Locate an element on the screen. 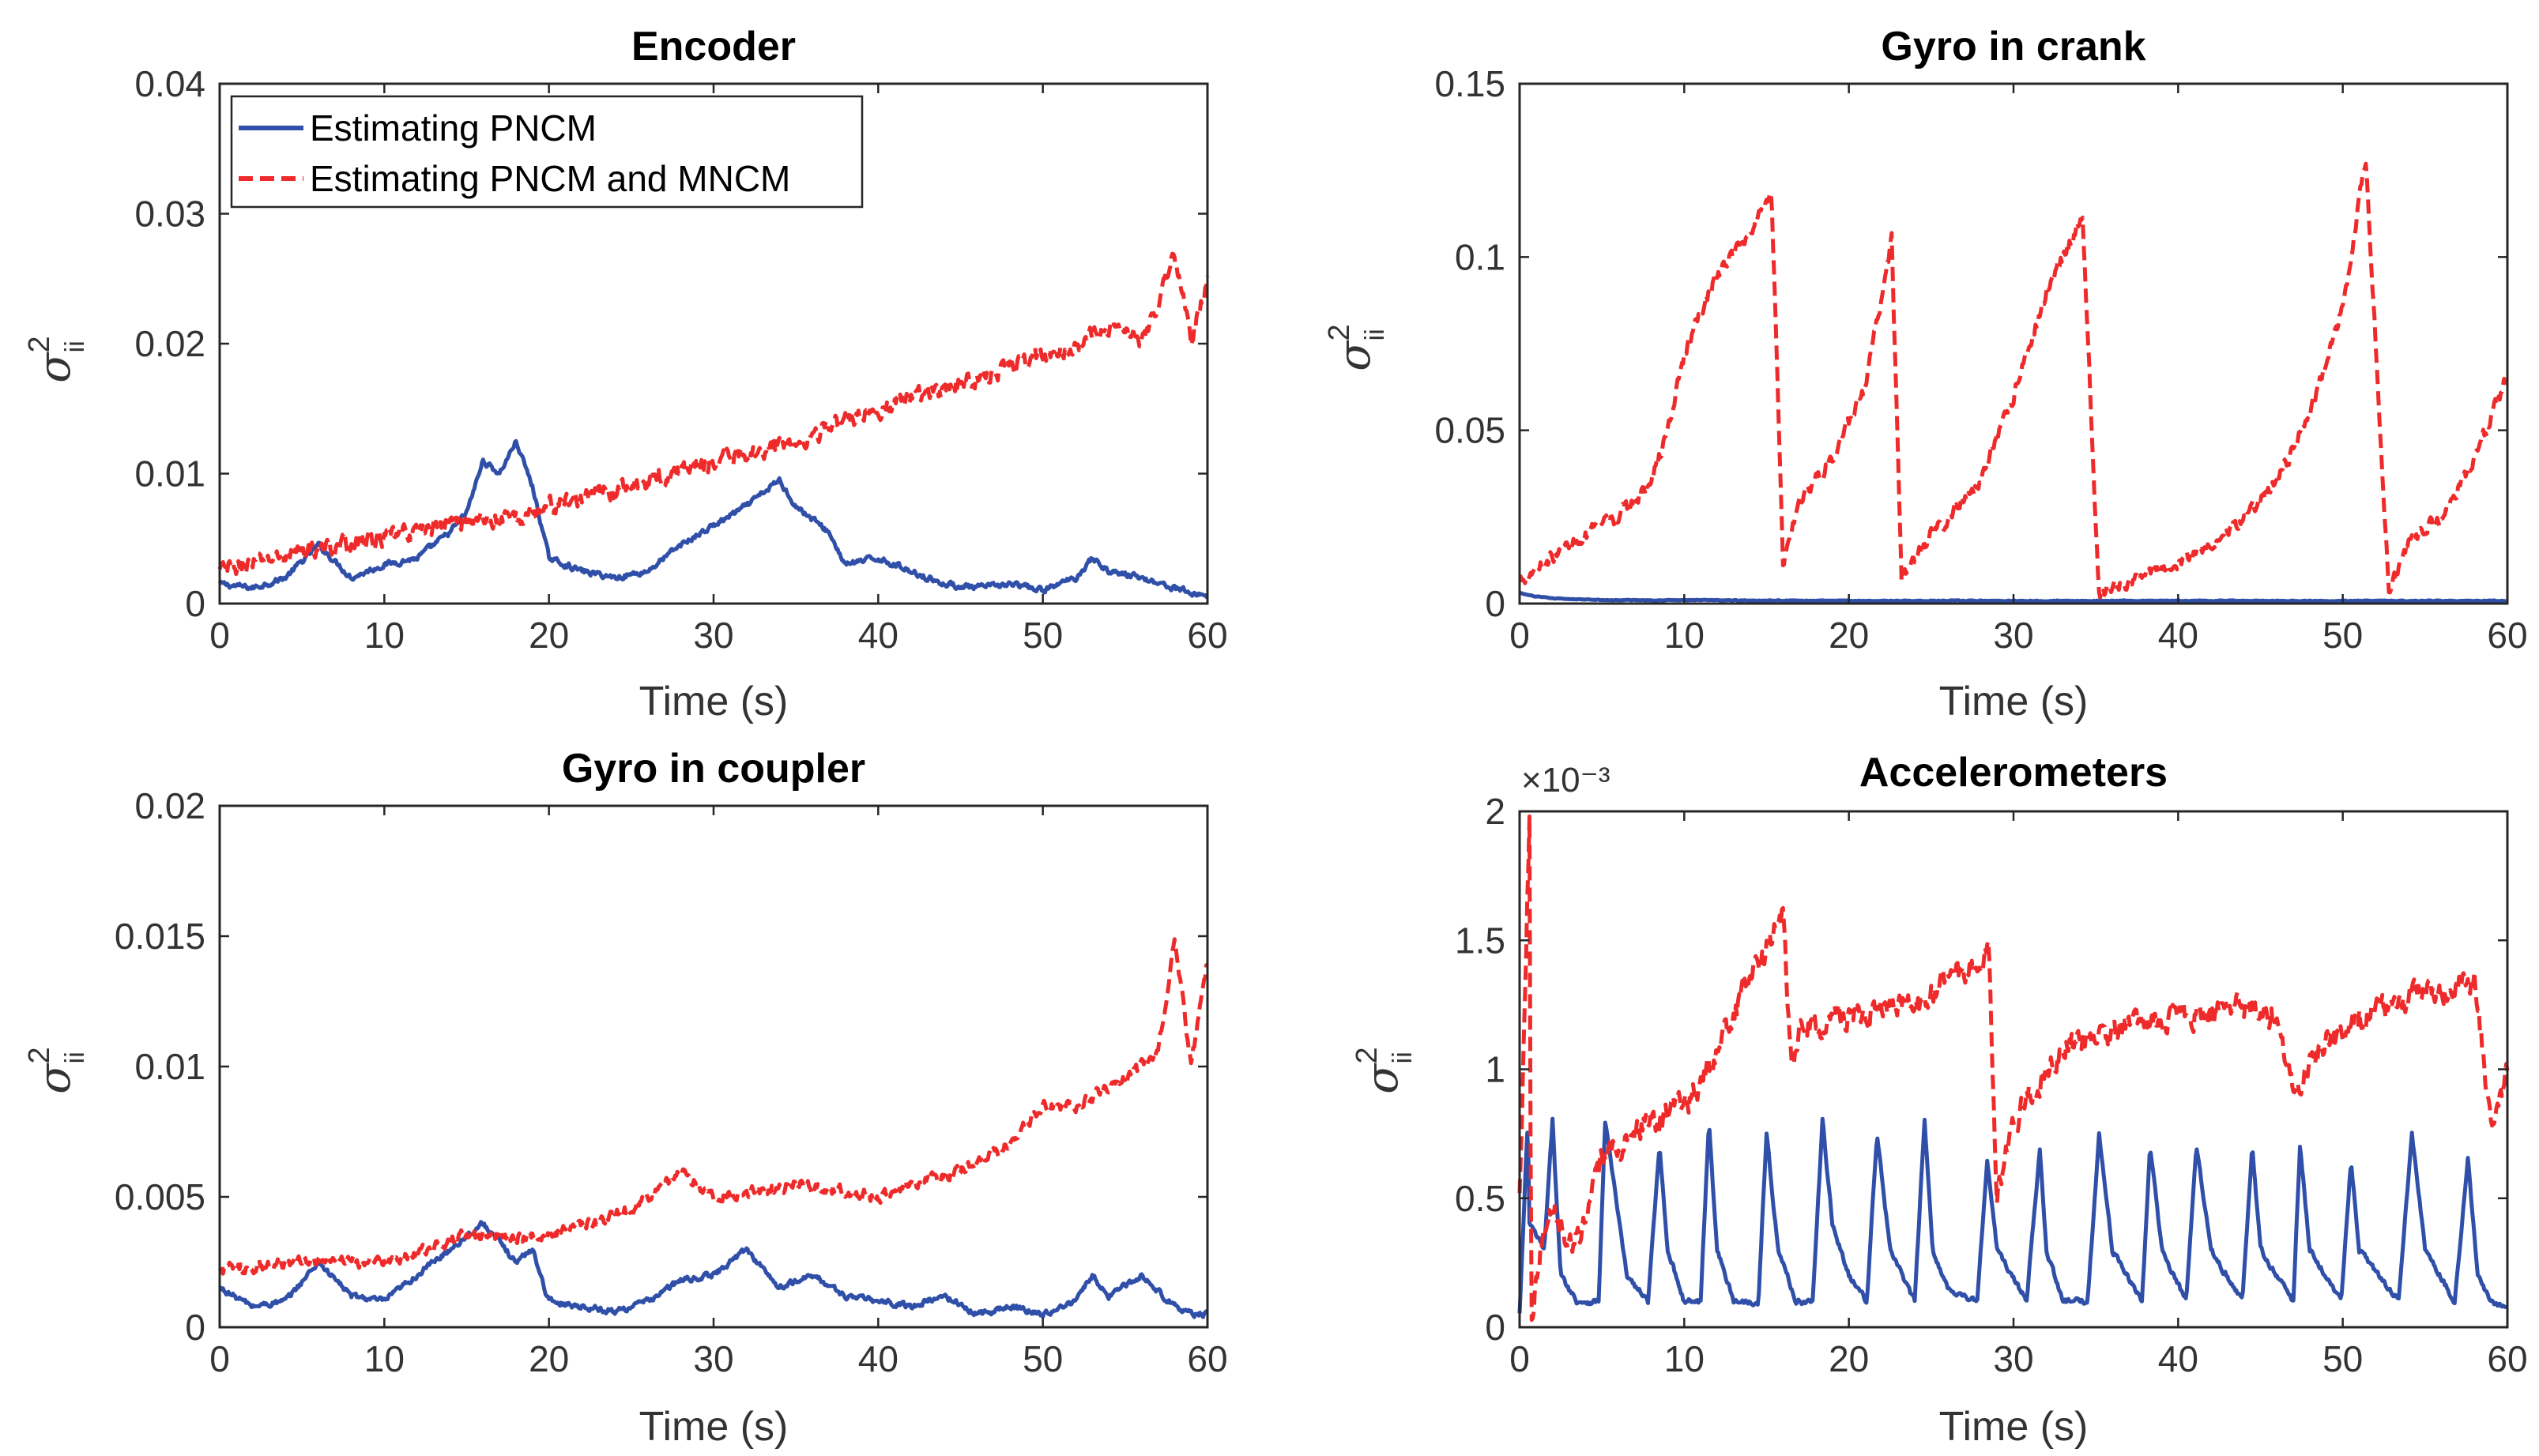 The height and width of the screenshot is (1456, 2539). encoder-xtick-label: 50 is located at coordinates (1043, 635).